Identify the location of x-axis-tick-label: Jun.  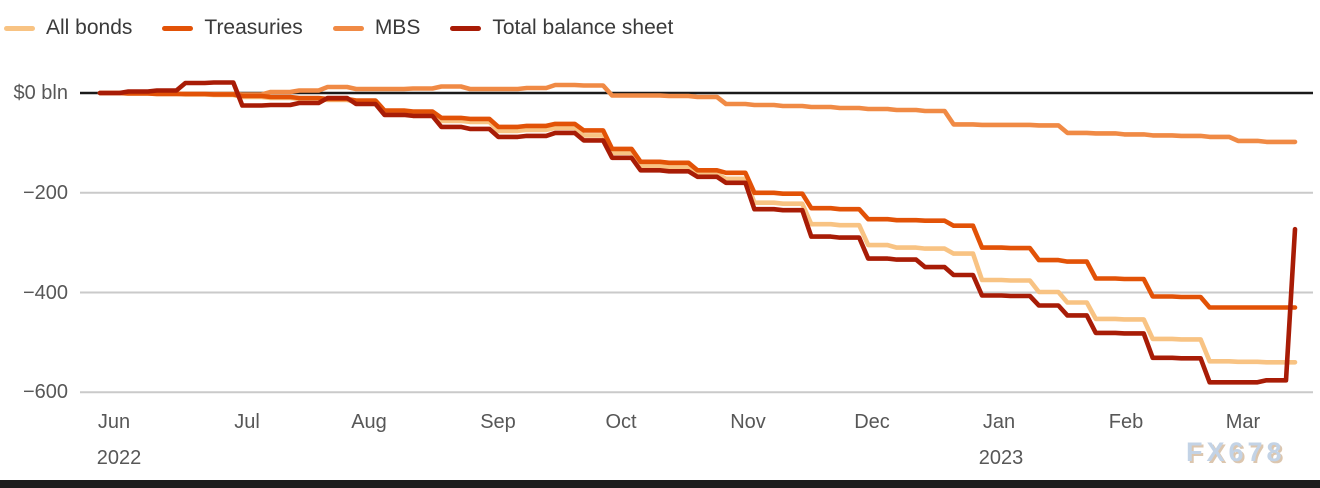
(114, 422).